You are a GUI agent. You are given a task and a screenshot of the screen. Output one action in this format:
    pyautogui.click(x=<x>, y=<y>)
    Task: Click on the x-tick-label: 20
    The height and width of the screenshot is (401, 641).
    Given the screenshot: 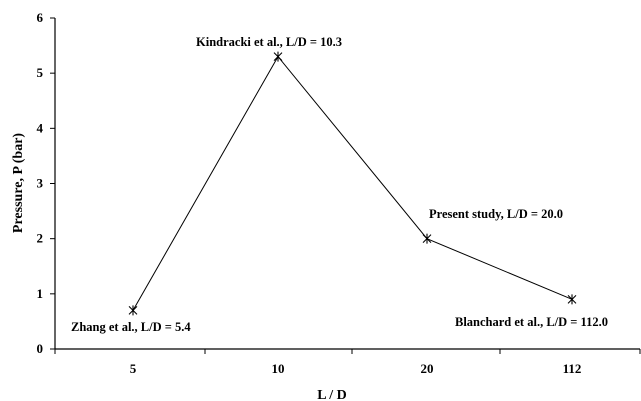 What is the action you would take?
    pyautogui.click(x=427, y=368)
    